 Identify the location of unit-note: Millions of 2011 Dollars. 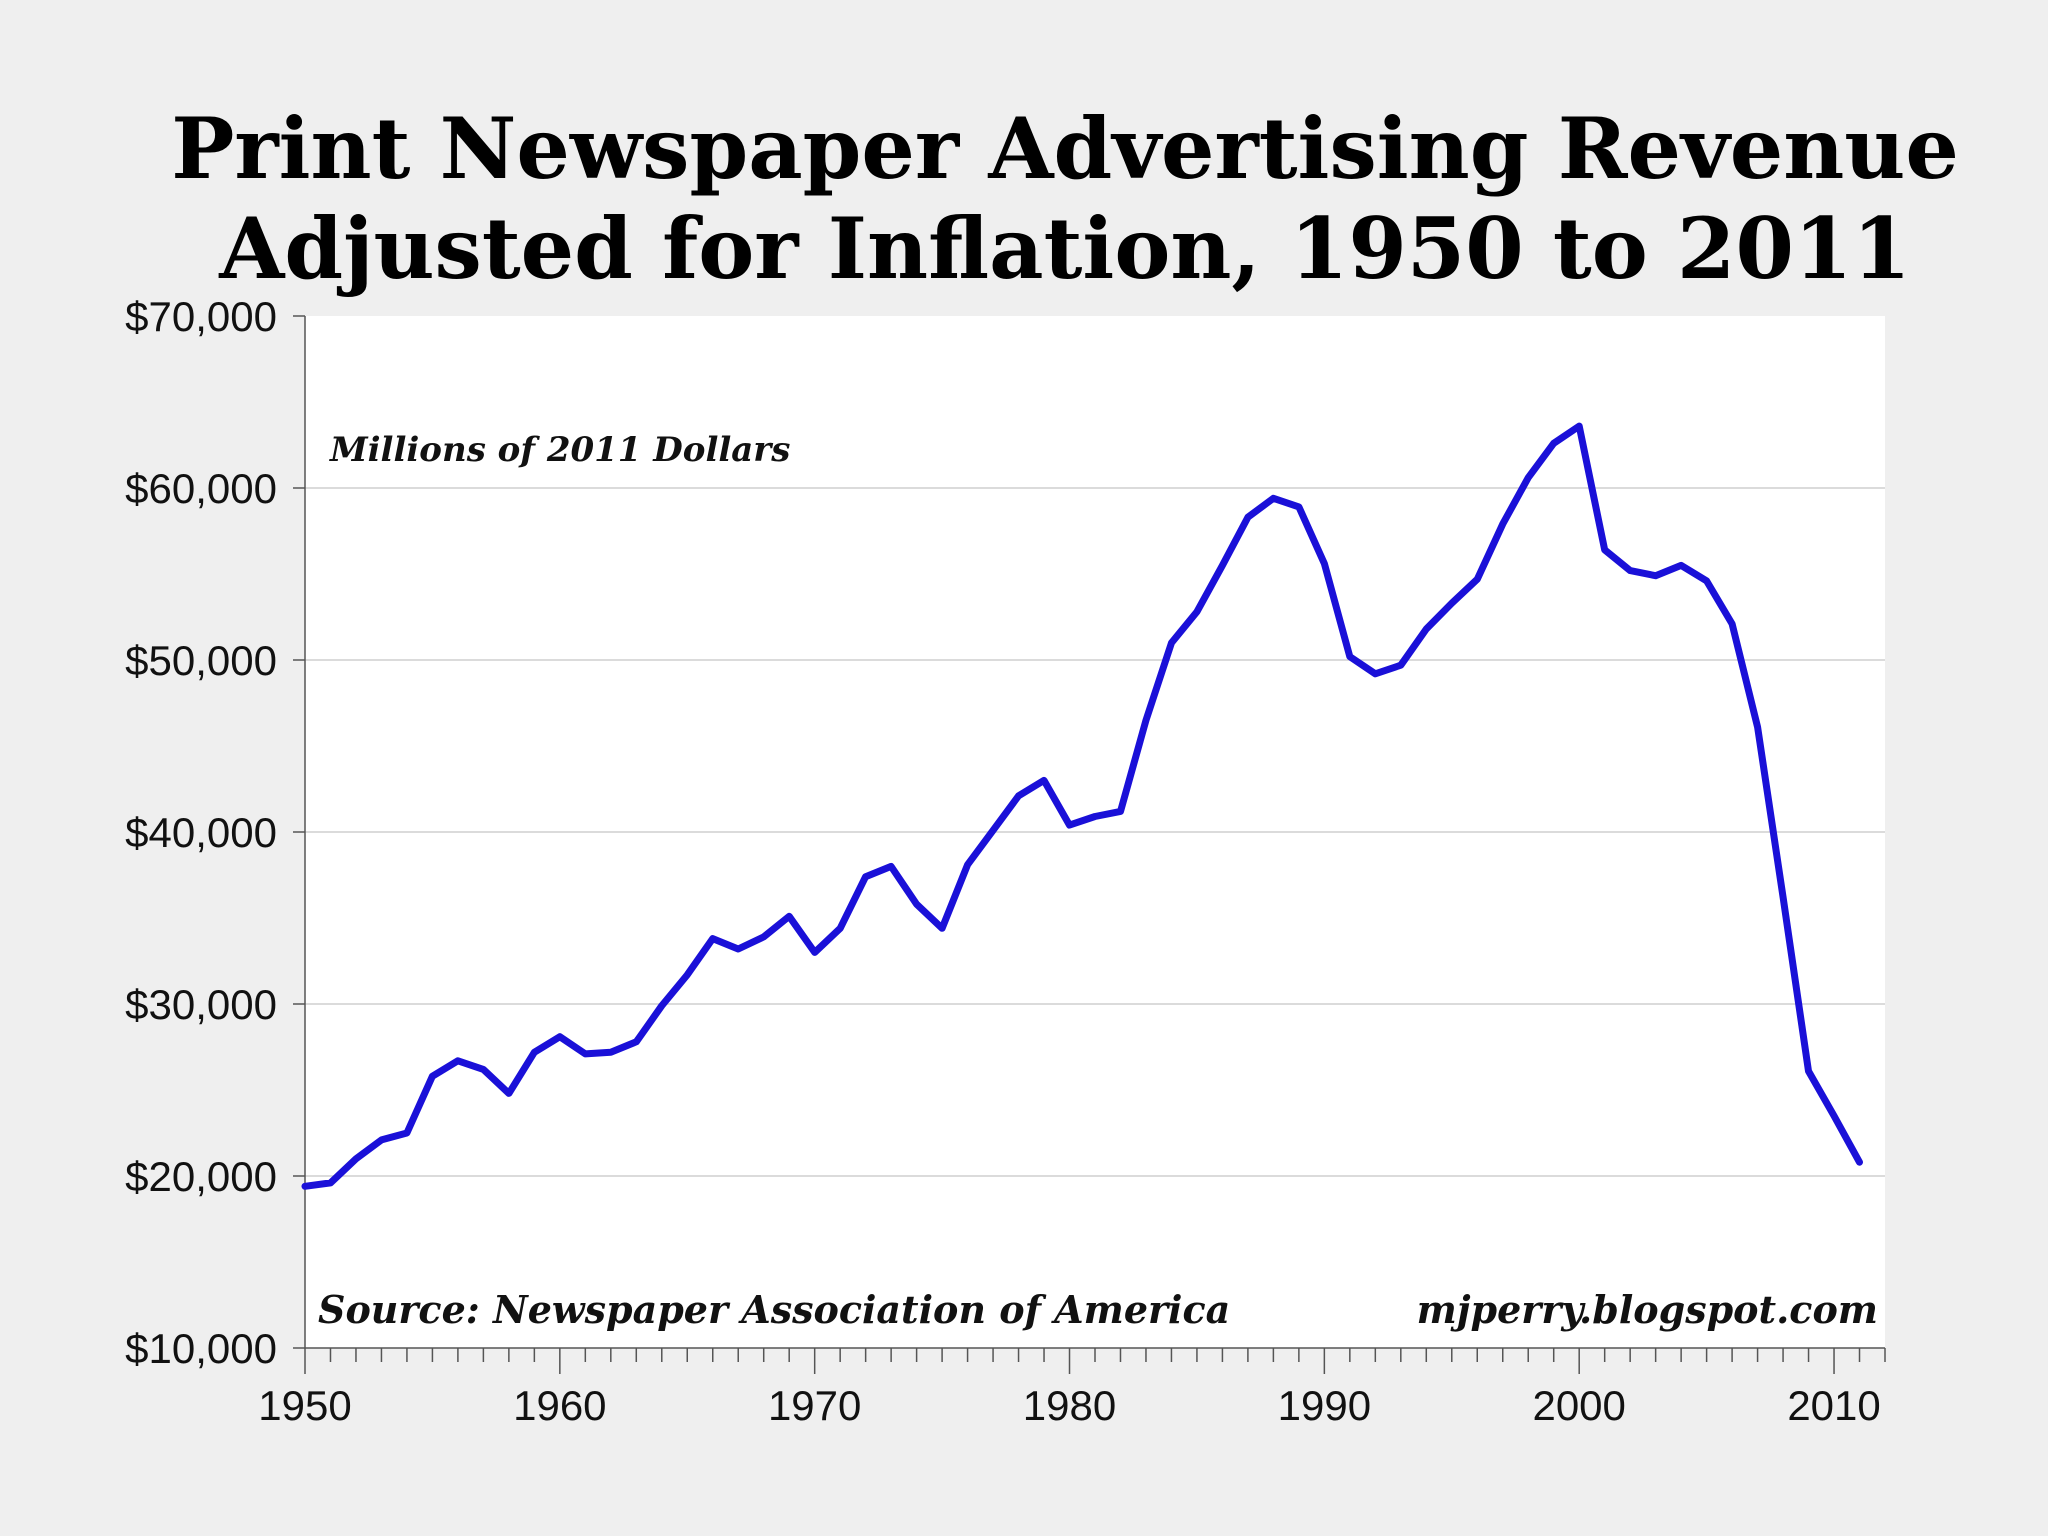
(559, 450).